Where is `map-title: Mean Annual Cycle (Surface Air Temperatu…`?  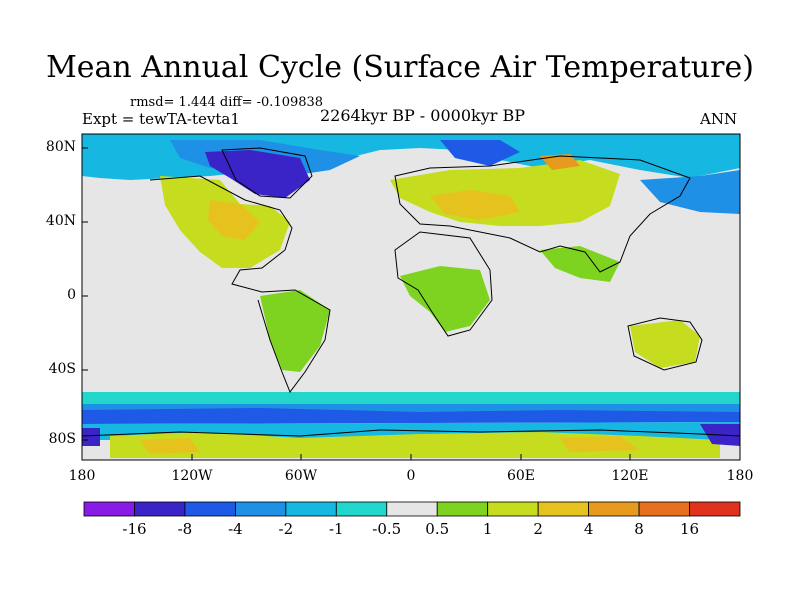
map-title: Mean Annual Cycle (Surface Air Temperatu… is located at coordinates (400, 67).